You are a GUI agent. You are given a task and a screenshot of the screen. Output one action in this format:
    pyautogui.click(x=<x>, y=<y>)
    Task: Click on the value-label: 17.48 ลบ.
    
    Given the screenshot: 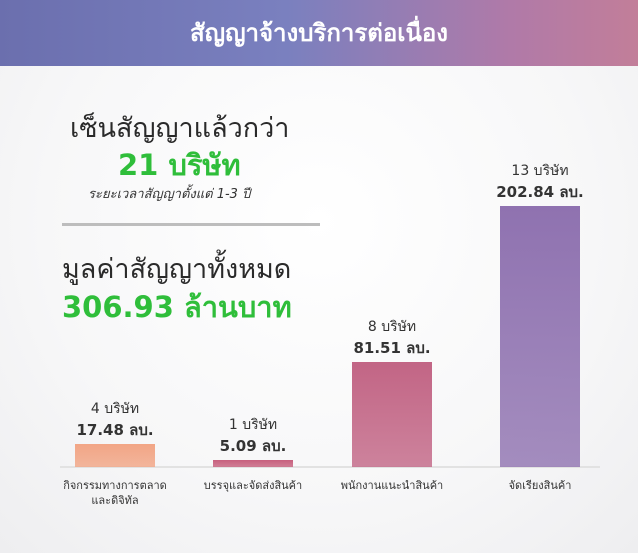 What is the action you would take?
    pyautogui.click(x=115, y=430)
    